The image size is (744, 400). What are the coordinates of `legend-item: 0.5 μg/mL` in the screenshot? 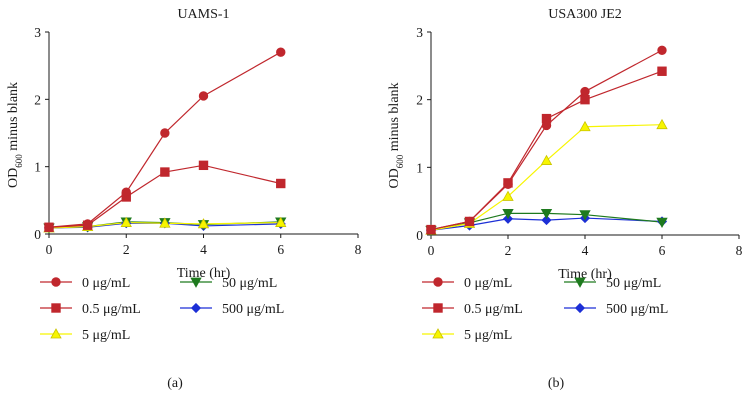 It's located at (90, 309).